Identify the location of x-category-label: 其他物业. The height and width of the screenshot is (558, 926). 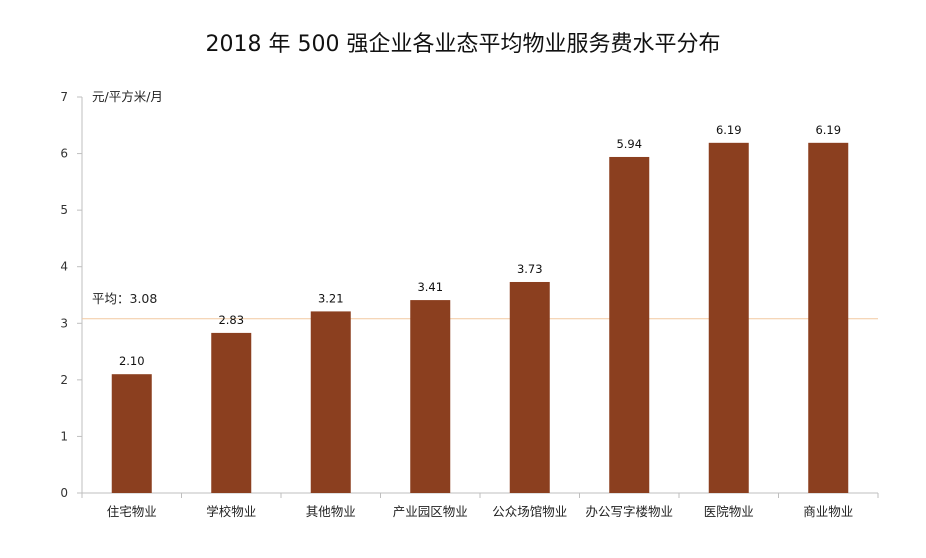
(331, 511).